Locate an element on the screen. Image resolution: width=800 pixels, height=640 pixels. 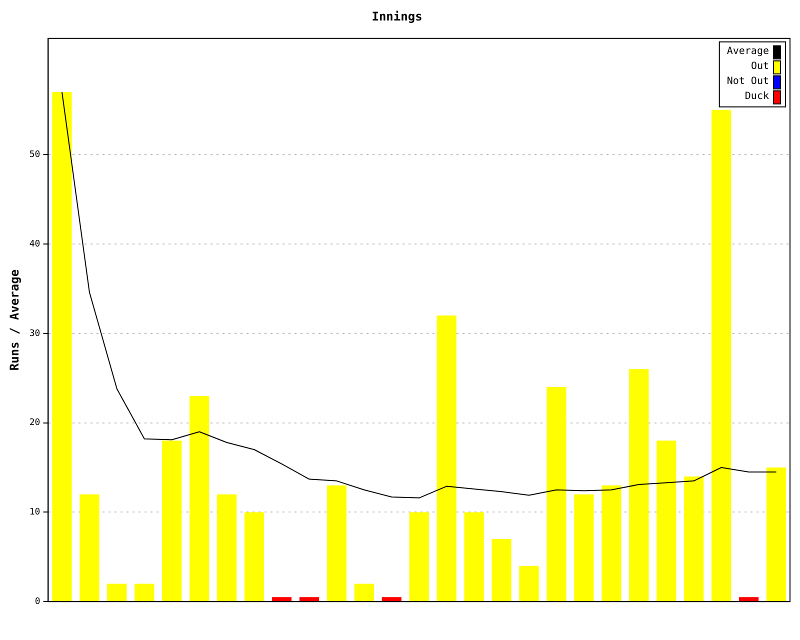
legend-label: Average is located at coordinates (747, 51).